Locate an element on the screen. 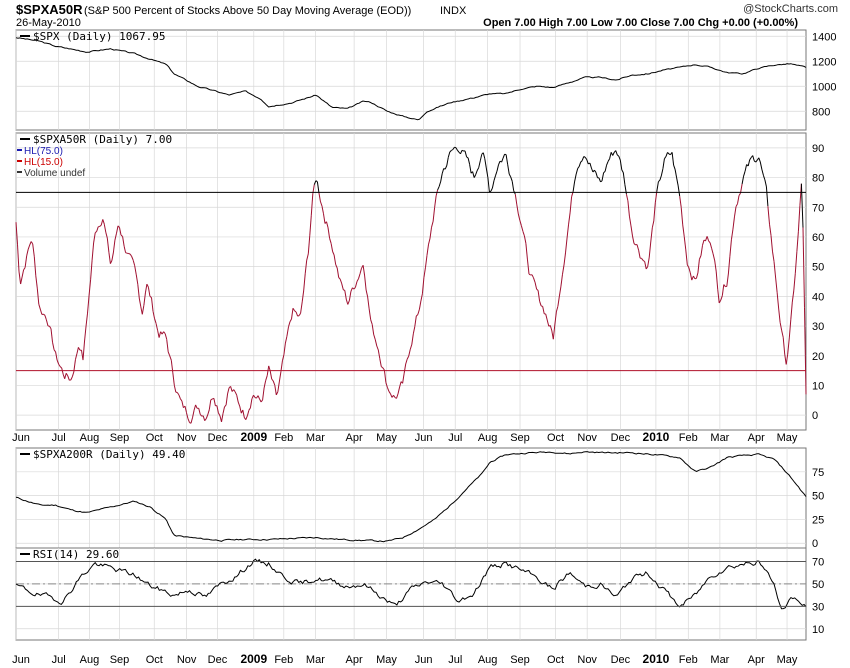 The image size is (850, 668). xtick-bottom-Dec: Dec is located at coordinates (621, 660).